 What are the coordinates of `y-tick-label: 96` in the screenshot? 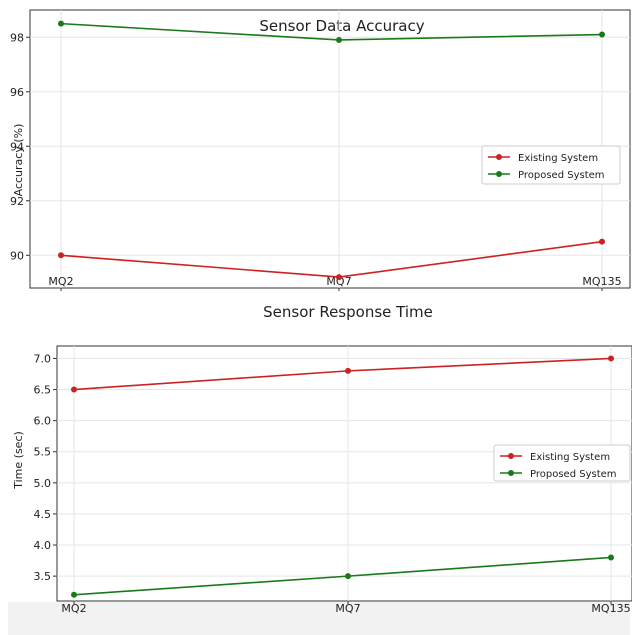 It's located at (17, 92).